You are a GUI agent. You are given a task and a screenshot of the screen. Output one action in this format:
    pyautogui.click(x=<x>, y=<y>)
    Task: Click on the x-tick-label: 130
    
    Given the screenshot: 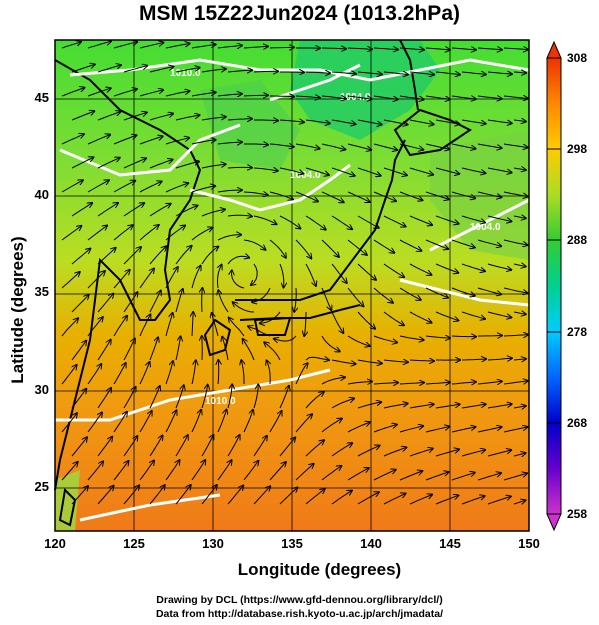 What is the action you would take?
    pyautogui.click(x=213, y=543)
    